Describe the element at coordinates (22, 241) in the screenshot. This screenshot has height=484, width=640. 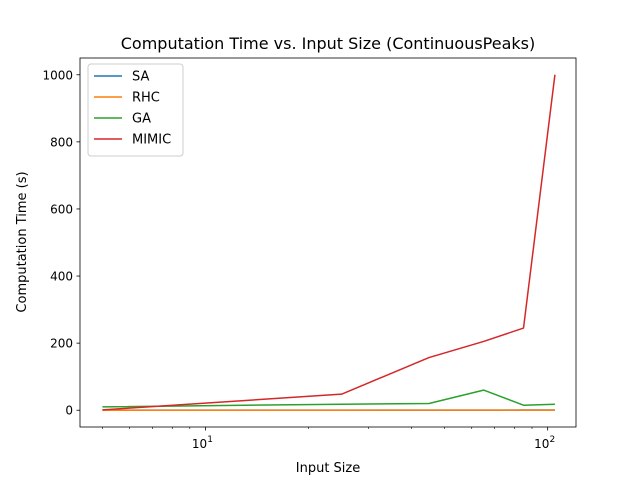
I see `y-axis-label: Computation Time (s)` at that location.